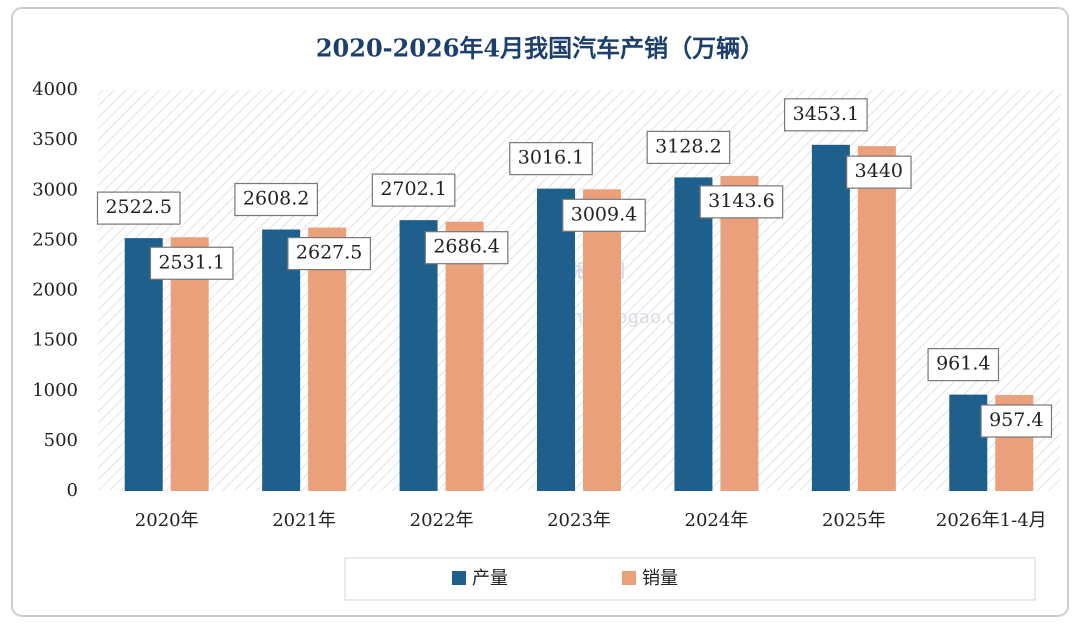 This screenshot has height=624, width=1080. I want to click on value-label: 961.4, so click(963, 364).